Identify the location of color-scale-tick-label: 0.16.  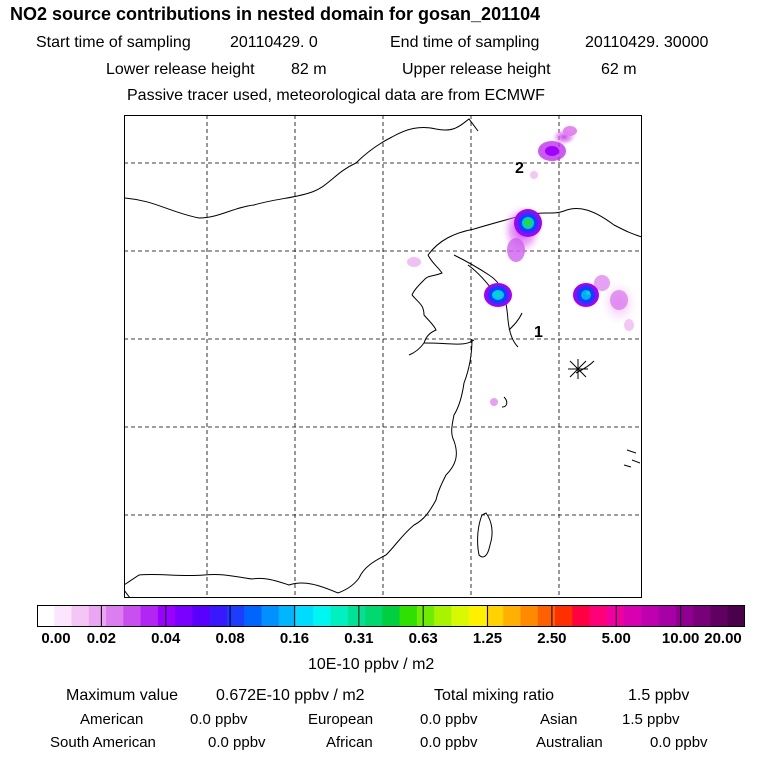
(294, 638).